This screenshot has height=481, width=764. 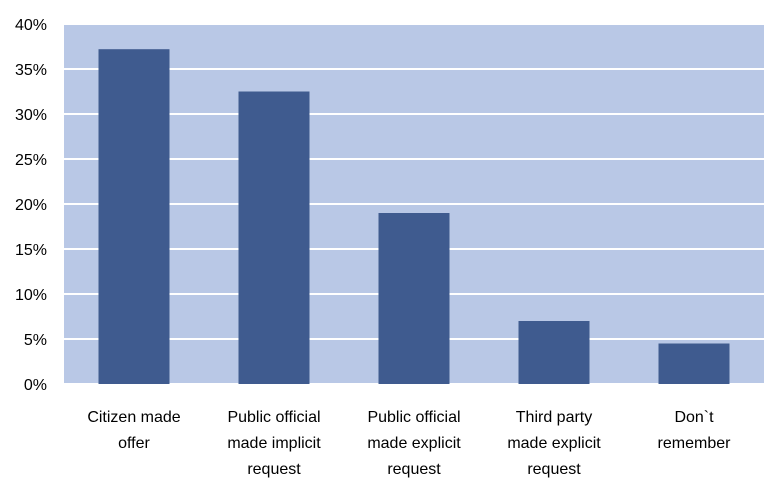 I want to click on x-category-label: Public official made implicit request, so click(x=274, y=443).